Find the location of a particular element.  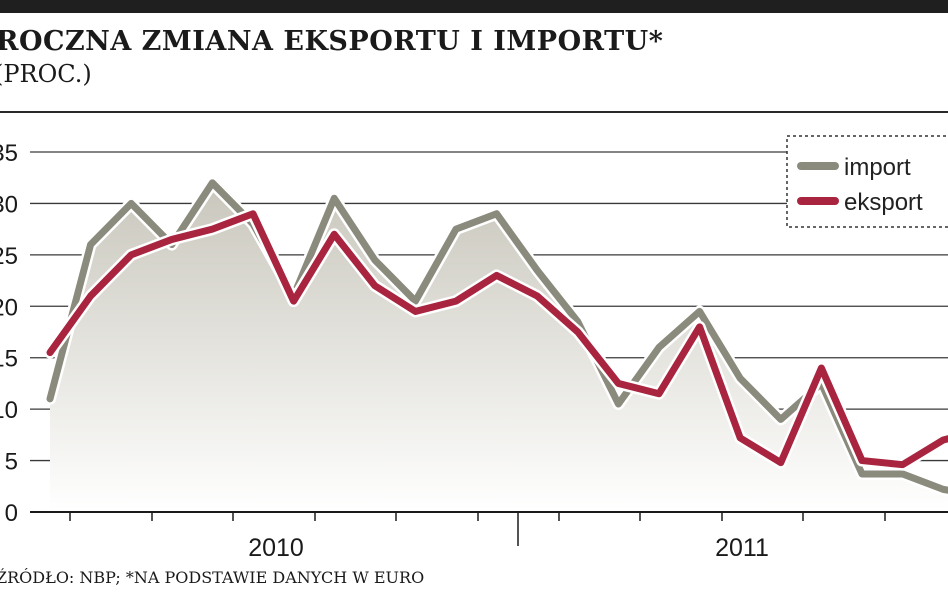

y-tick-label: 35 is located at coordinates (9, 153).